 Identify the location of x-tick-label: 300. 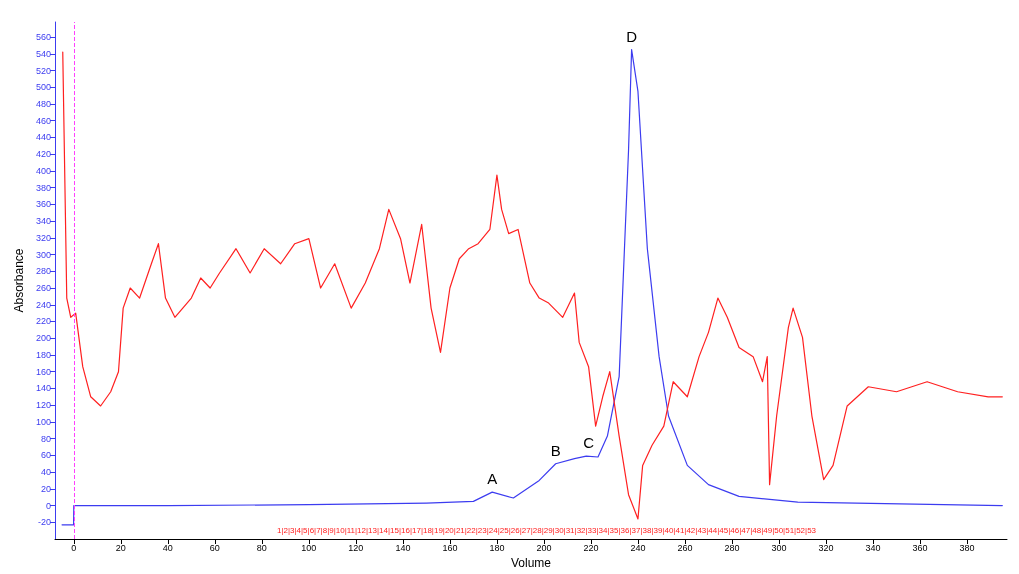
(779, 547).